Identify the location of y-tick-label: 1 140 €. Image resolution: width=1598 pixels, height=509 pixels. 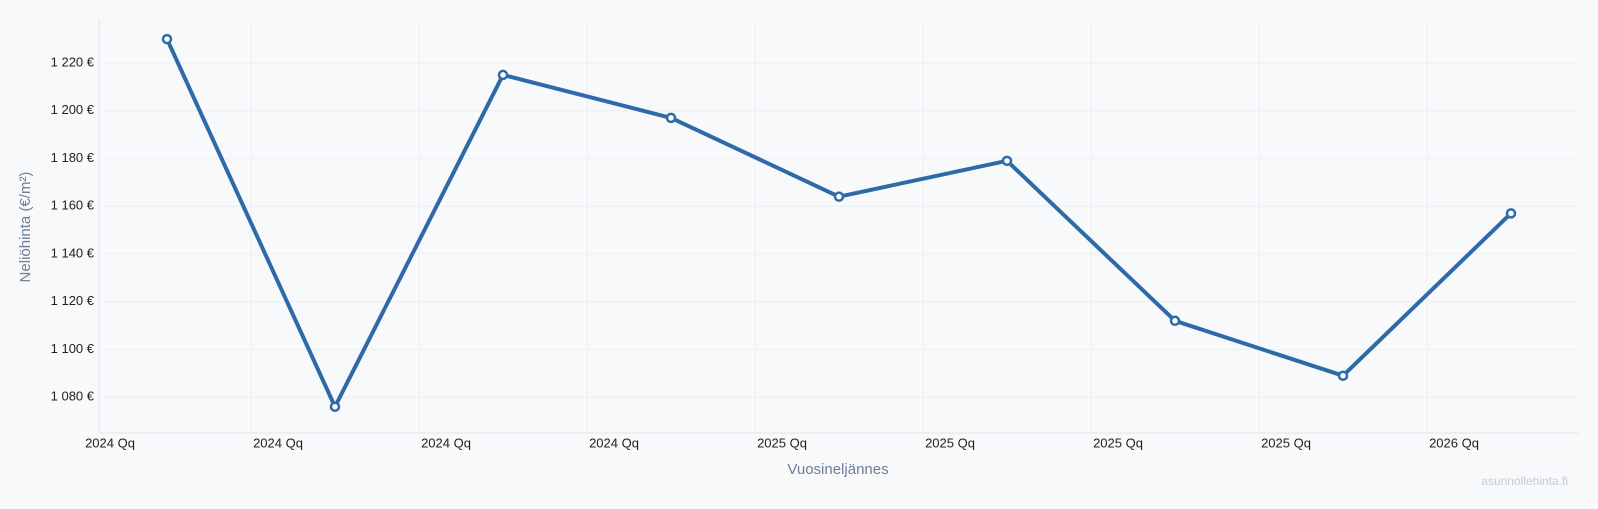
(73, 252).